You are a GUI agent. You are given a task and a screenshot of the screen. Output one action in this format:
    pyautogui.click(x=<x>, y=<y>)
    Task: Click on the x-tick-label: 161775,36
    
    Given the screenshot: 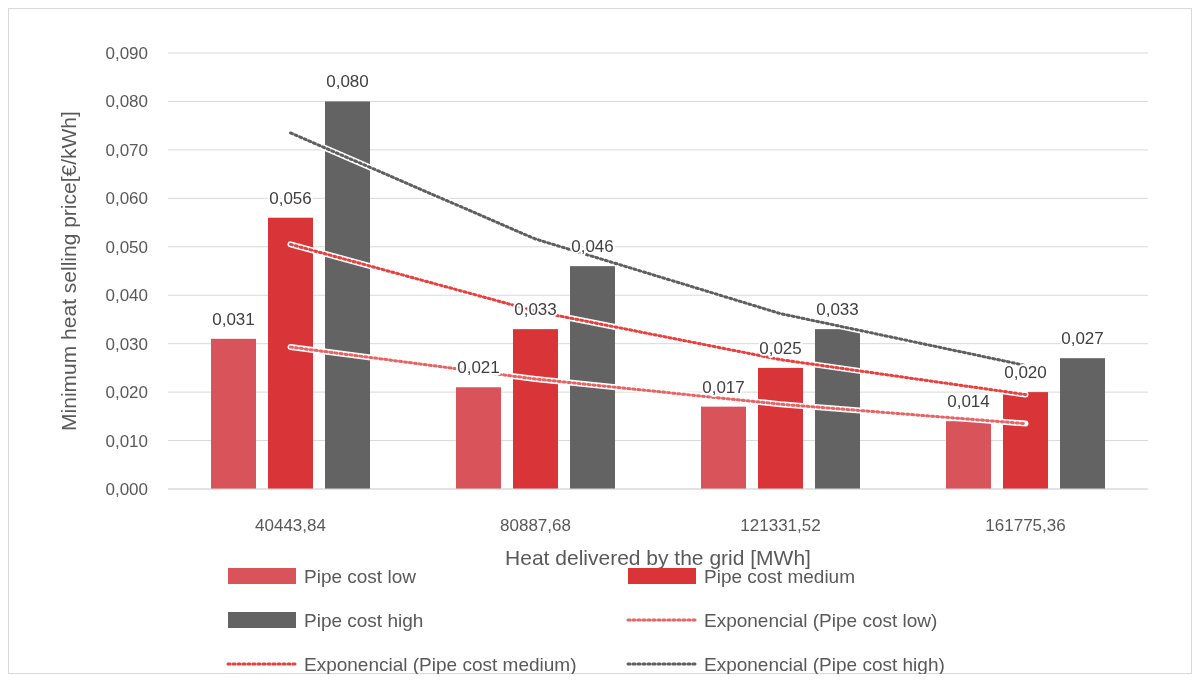 What is the action you would take?
    pyautogui.click(x=1025, y=525)
    